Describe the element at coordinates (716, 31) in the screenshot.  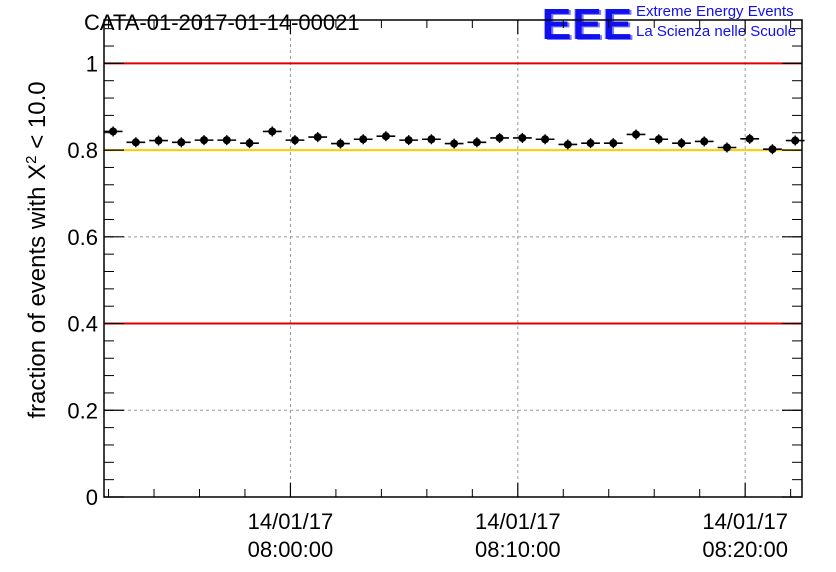
I see `logo-line-2: La Scienza nelle Scuole` at that location.